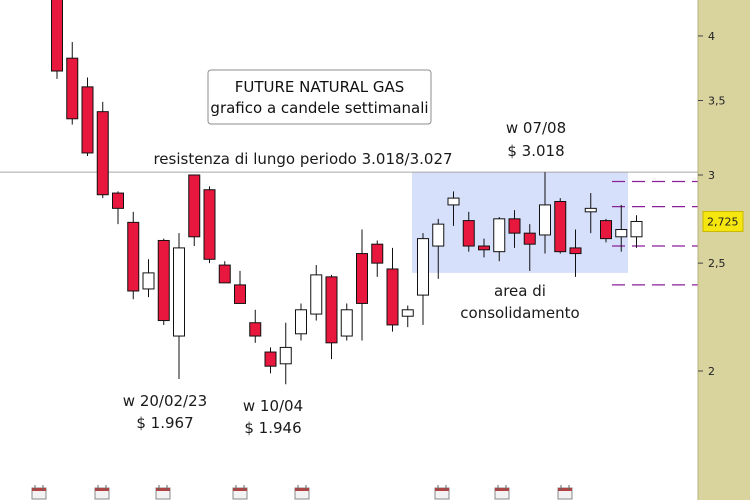 The width and height of the screenshot is (750, 500). Describe the element at coordinates (536, 128) in the screenshot. I see `annotation-w0708-date: w 07/08` at that location.